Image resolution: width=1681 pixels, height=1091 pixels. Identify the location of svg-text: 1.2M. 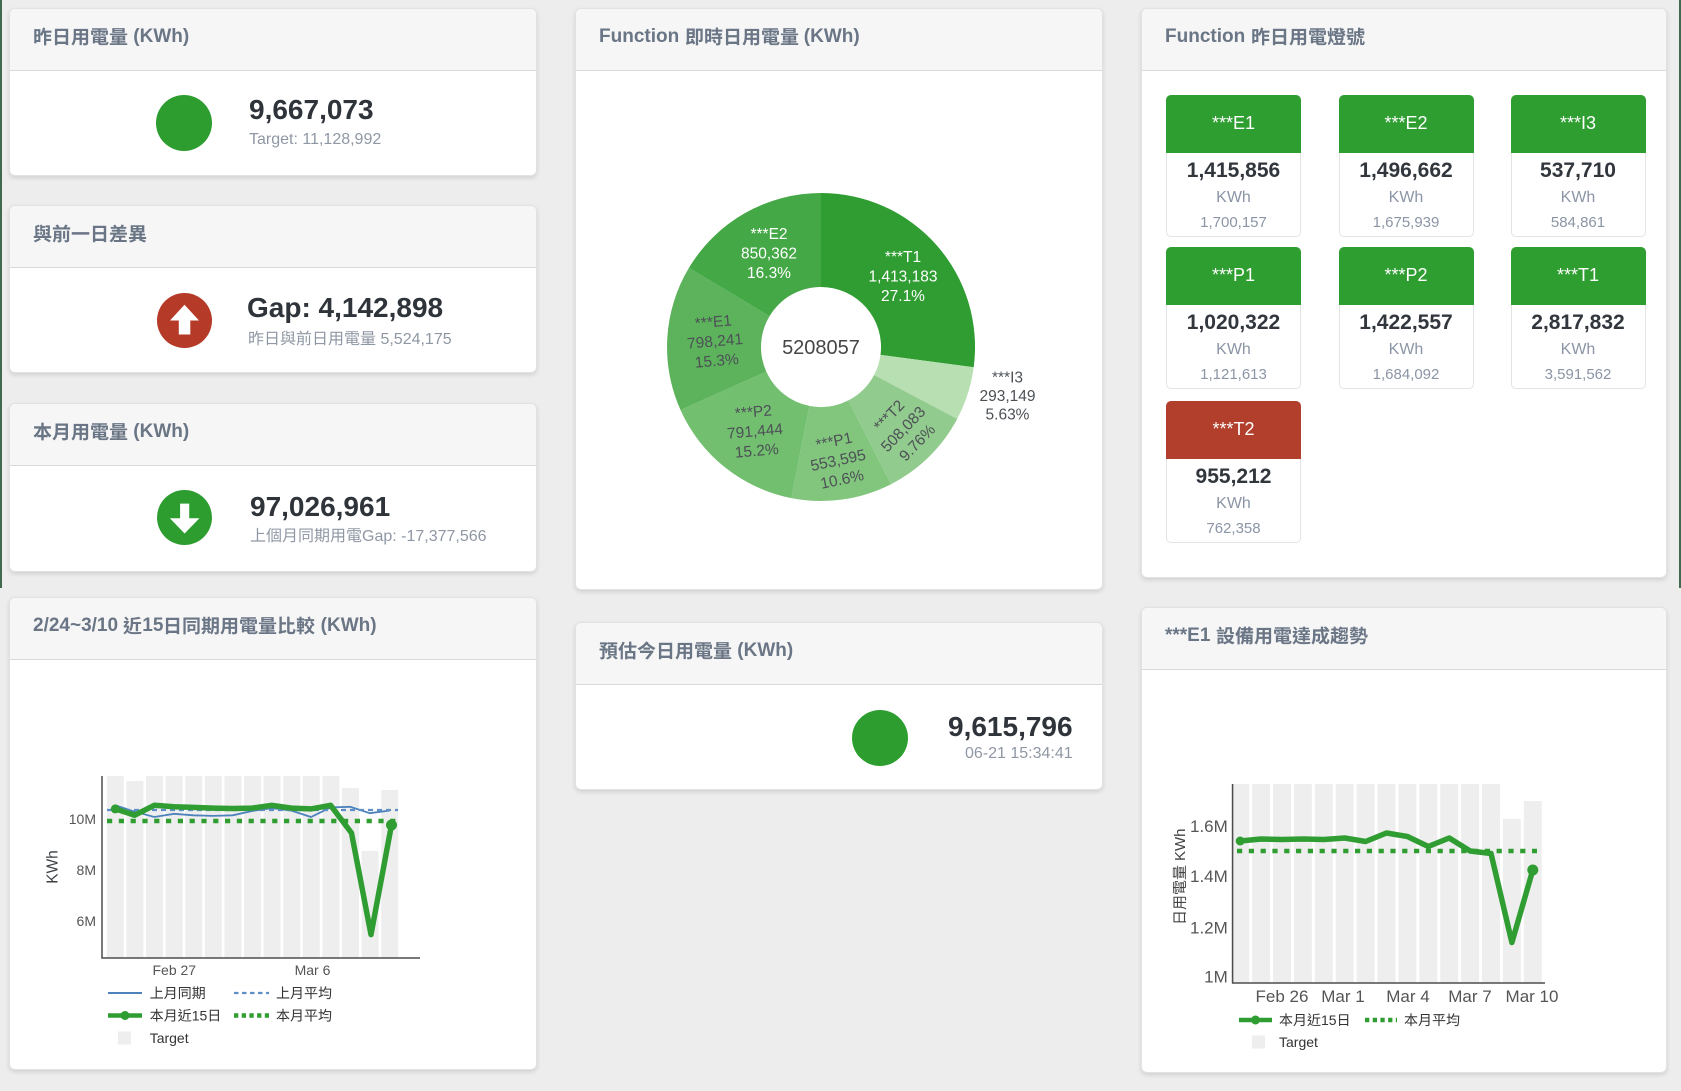
(1209, 927).